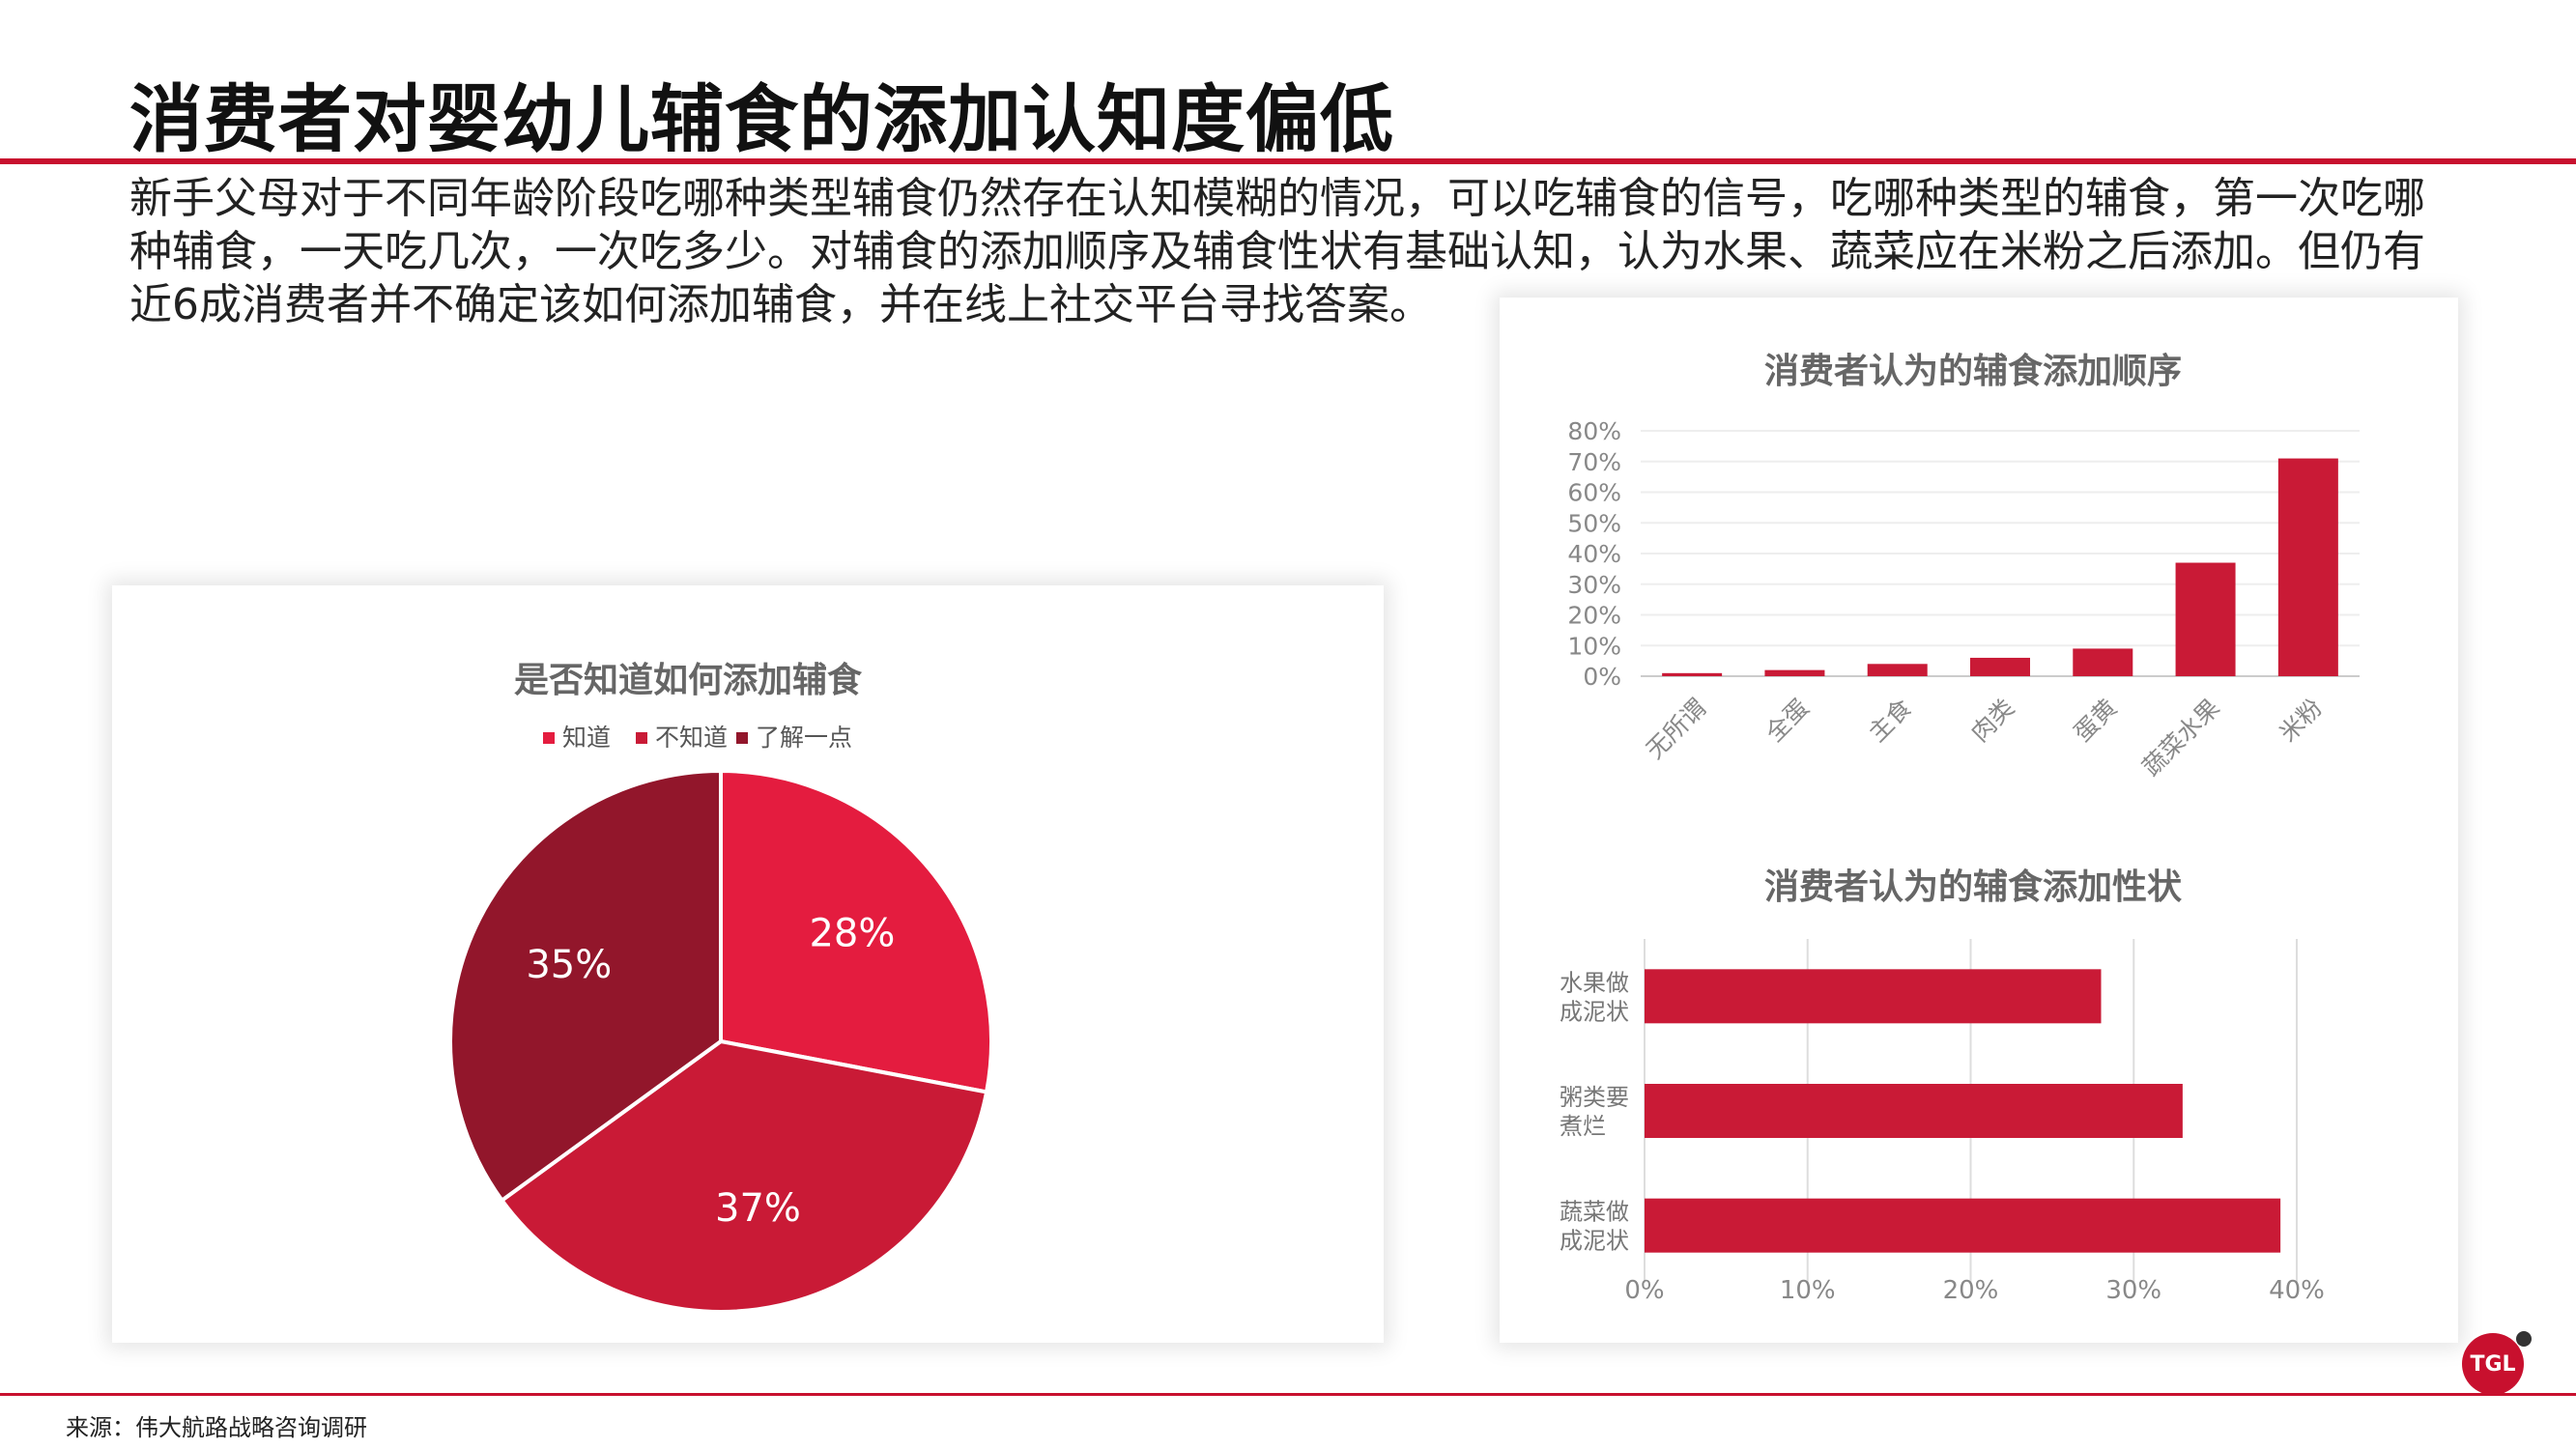 This screenshot has width=2576, height=1449. I want to click on page-title: 消费者对婴幼儿辅食的添加认知度偏低, so click(762, 119).